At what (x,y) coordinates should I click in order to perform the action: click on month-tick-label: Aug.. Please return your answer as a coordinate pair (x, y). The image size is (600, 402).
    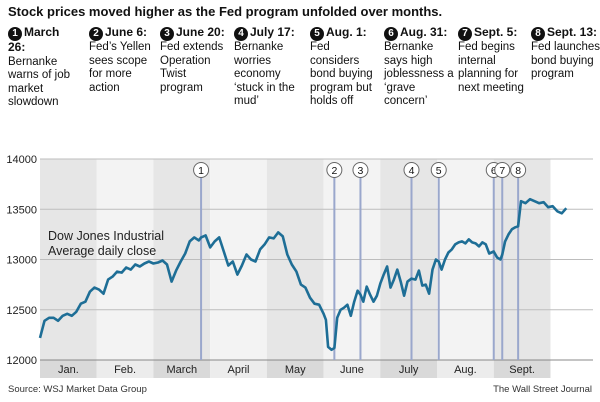
    Looking at the image, I should click on (465, 370).